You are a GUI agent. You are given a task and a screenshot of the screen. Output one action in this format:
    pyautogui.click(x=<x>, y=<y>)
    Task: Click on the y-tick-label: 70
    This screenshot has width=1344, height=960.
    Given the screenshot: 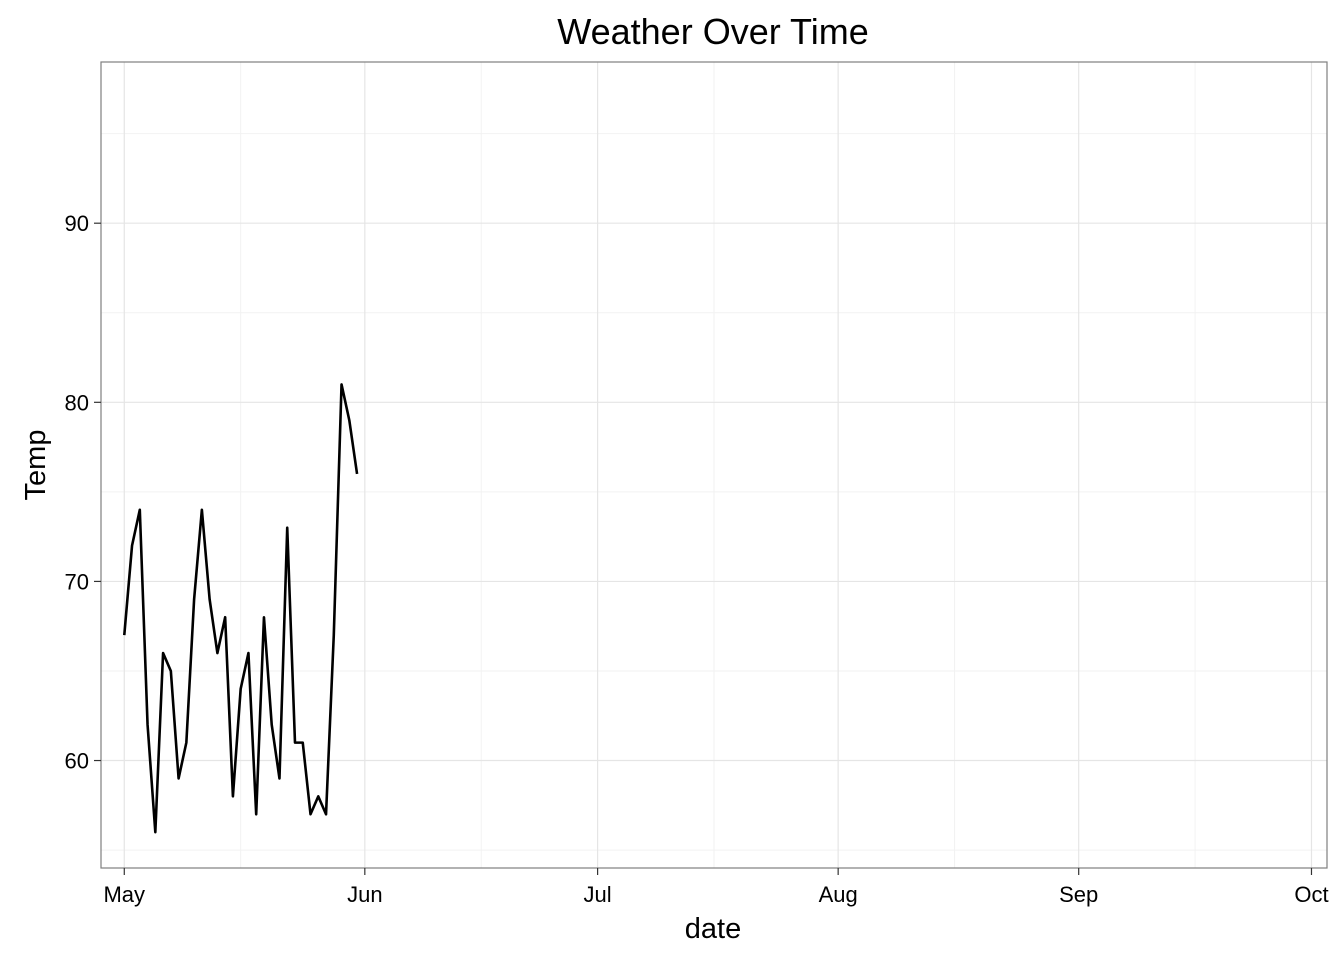 What is the action you would take?
    pyautogui.click(x=77, y=581)
    